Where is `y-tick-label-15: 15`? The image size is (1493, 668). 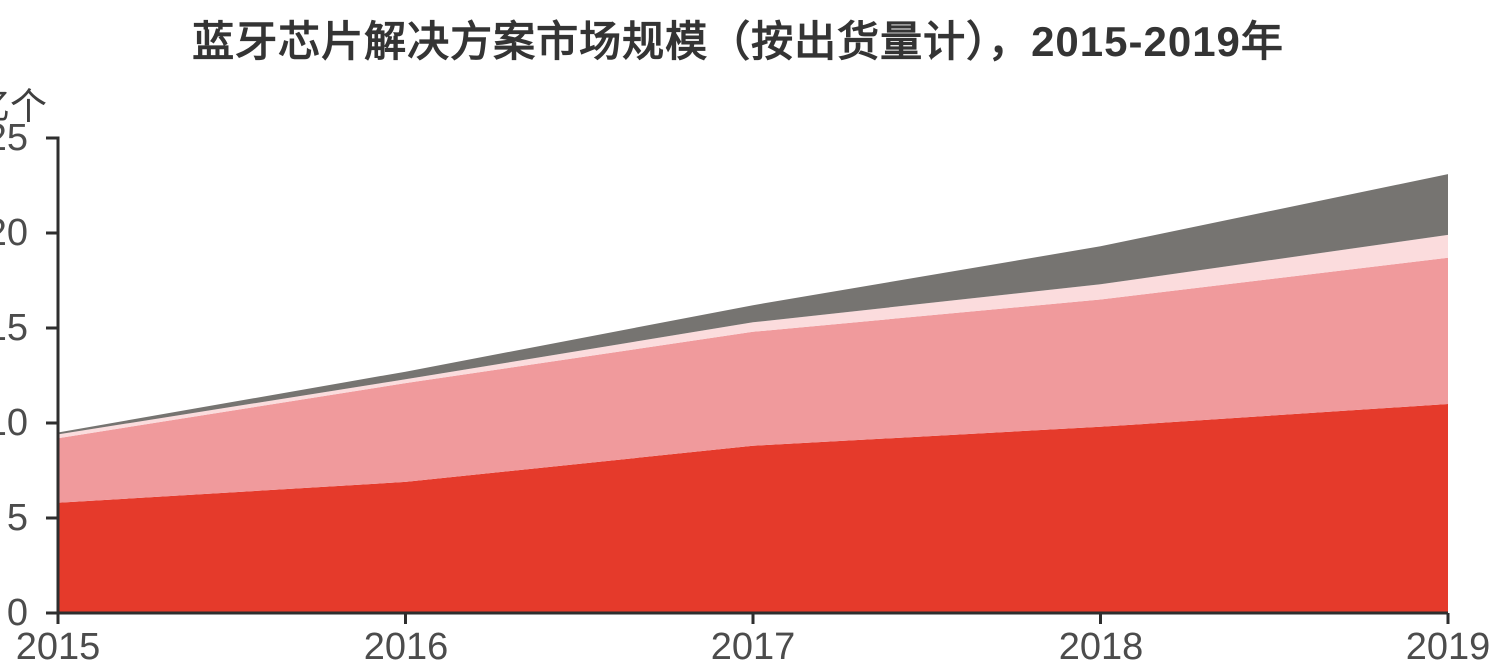 y-tick-label-15: 15 is located at coordinates (14, 328).